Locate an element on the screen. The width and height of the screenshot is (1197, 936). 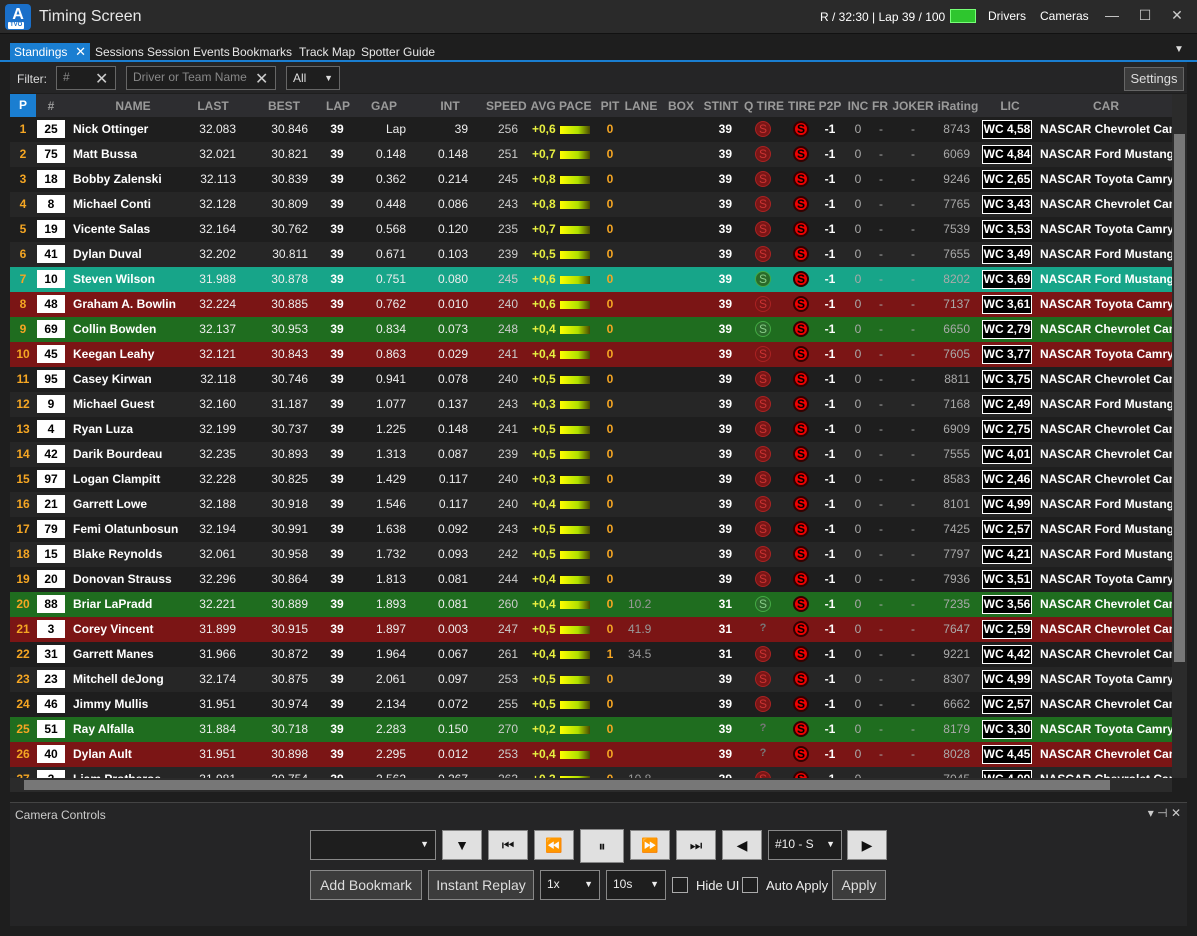
rewind-icon: ⏪ is located at coordinates (554, 845).